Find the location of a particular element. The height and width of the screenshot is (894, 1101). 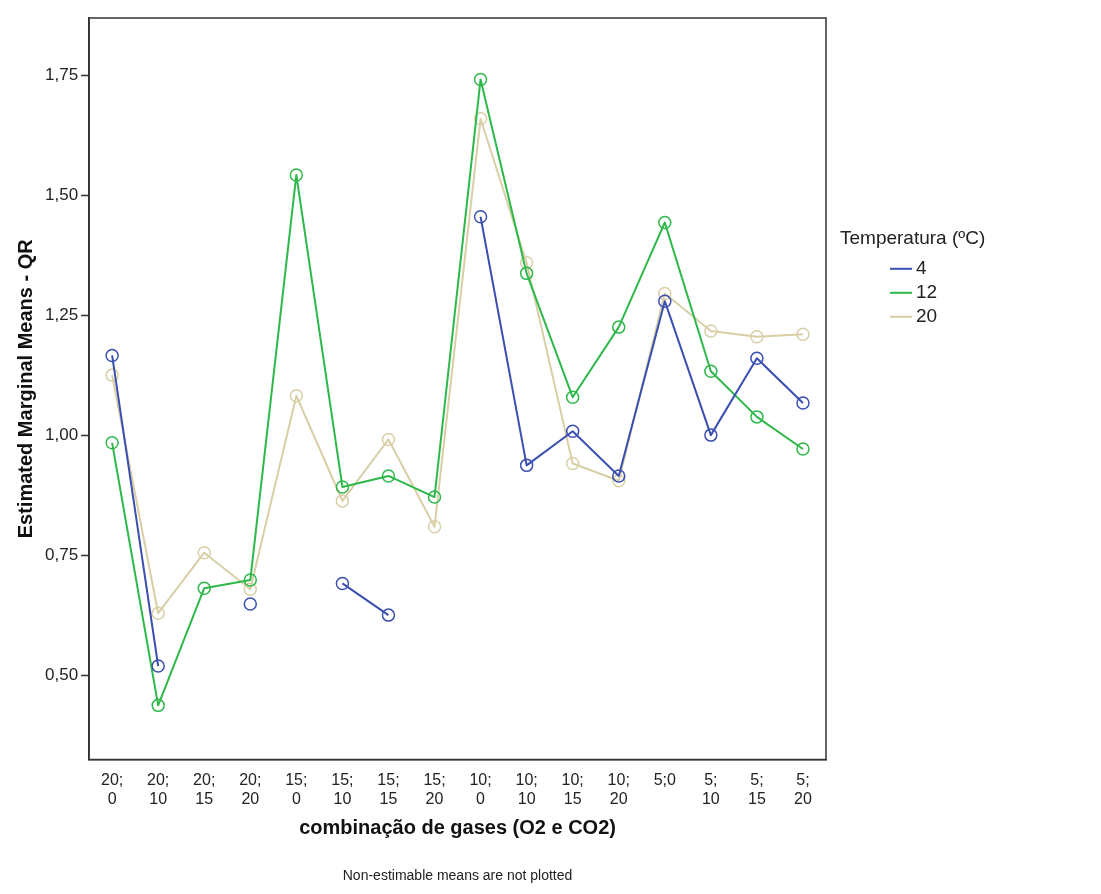

x-tick-label: 5;0 is located at coordinates (665, 779).